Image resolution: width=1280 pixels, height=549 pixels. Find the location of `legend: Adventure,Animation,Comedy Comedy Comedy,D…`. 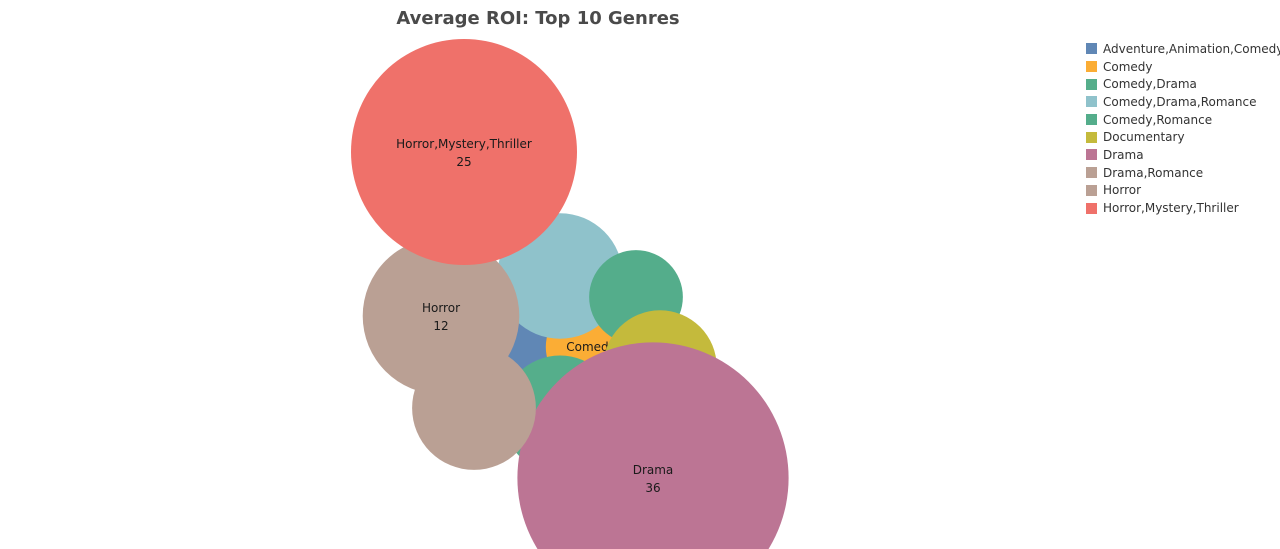

legend: Adventure,Animation,Comedy Comedy Comedy,D… is located at coordinates (1183, 128).